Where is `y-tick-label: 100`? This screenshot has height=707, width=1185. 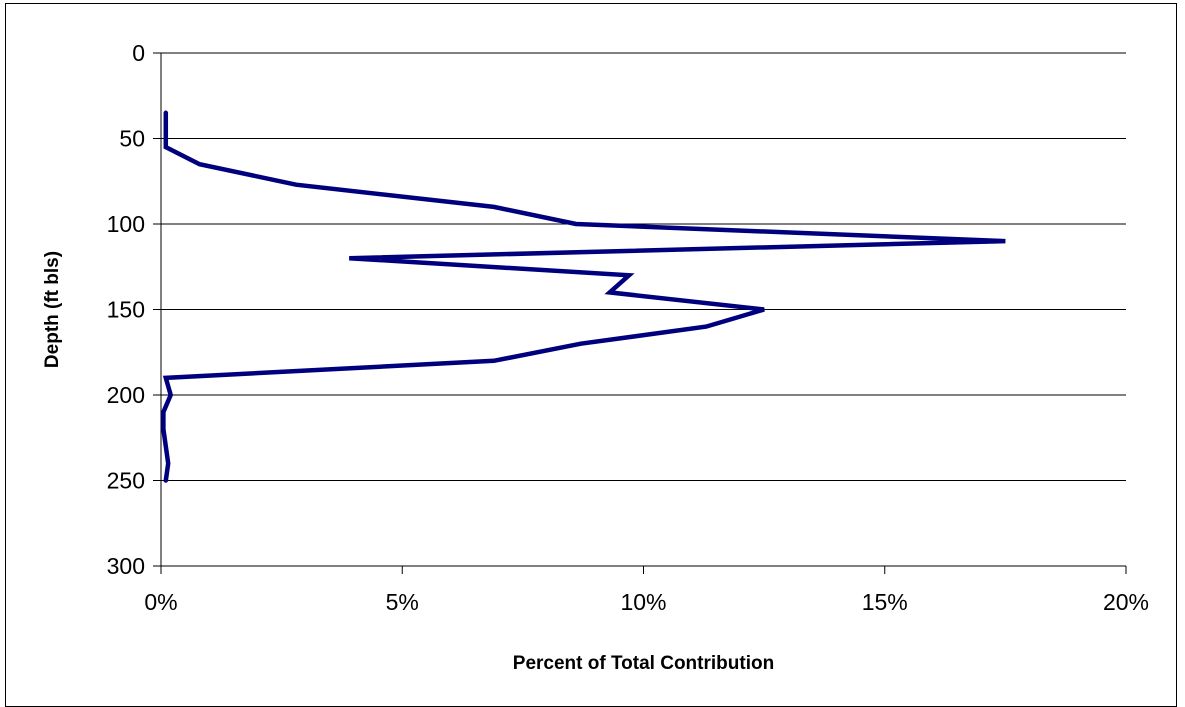
y-tick-label: 100 is located at coordinates (126, 224).